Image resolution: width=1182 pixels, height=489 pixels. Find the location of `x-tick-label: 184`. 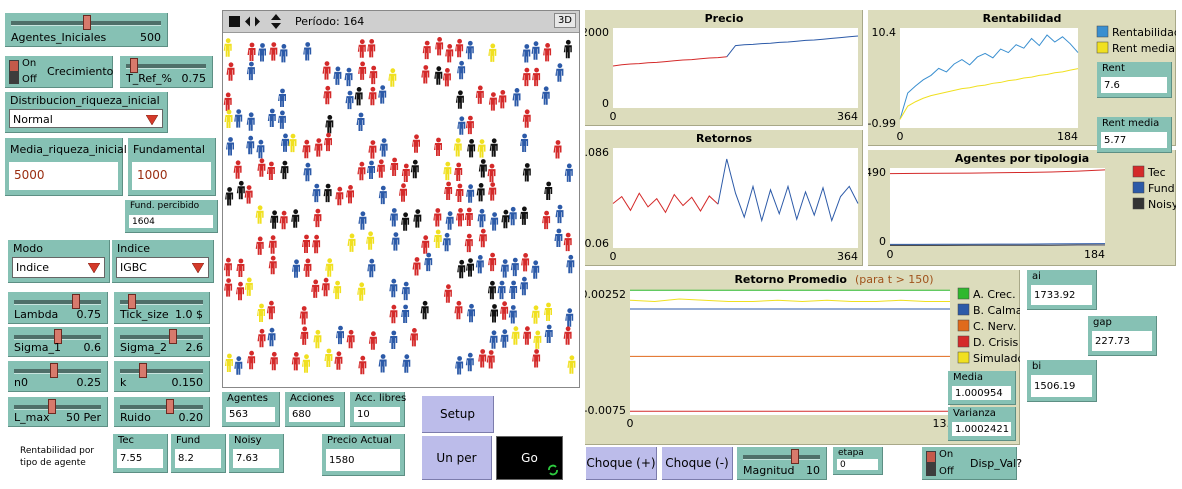

x-tick-label: 184 is located at coordinates (1094, 254).